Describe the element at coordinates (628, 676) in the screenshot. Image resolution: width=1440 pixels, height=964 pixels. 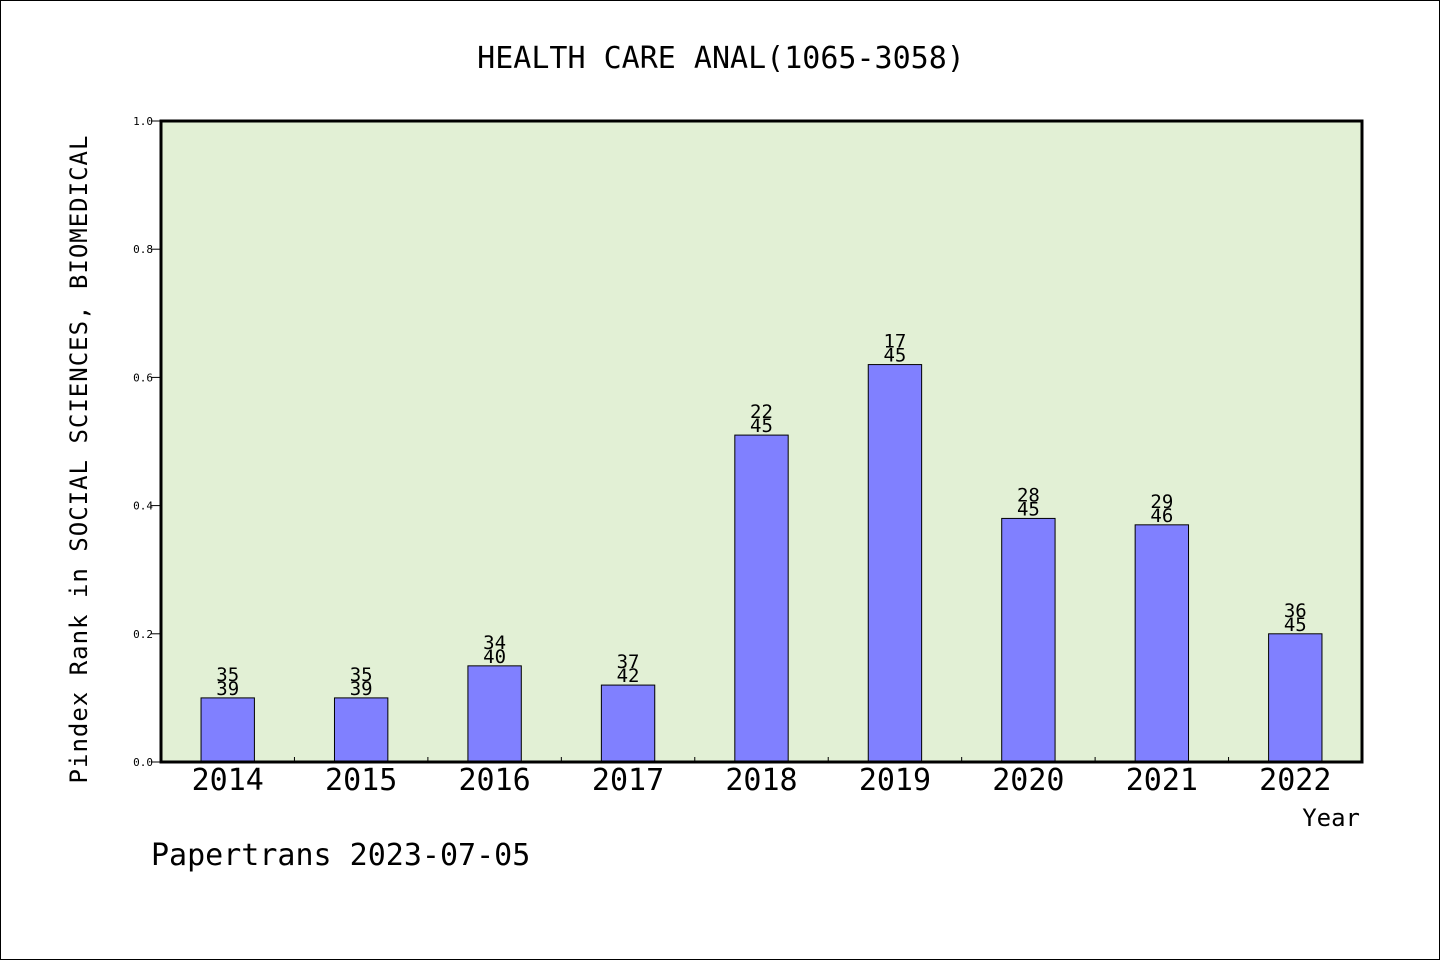
I see `bar-label-total-2017: 42` at that location.